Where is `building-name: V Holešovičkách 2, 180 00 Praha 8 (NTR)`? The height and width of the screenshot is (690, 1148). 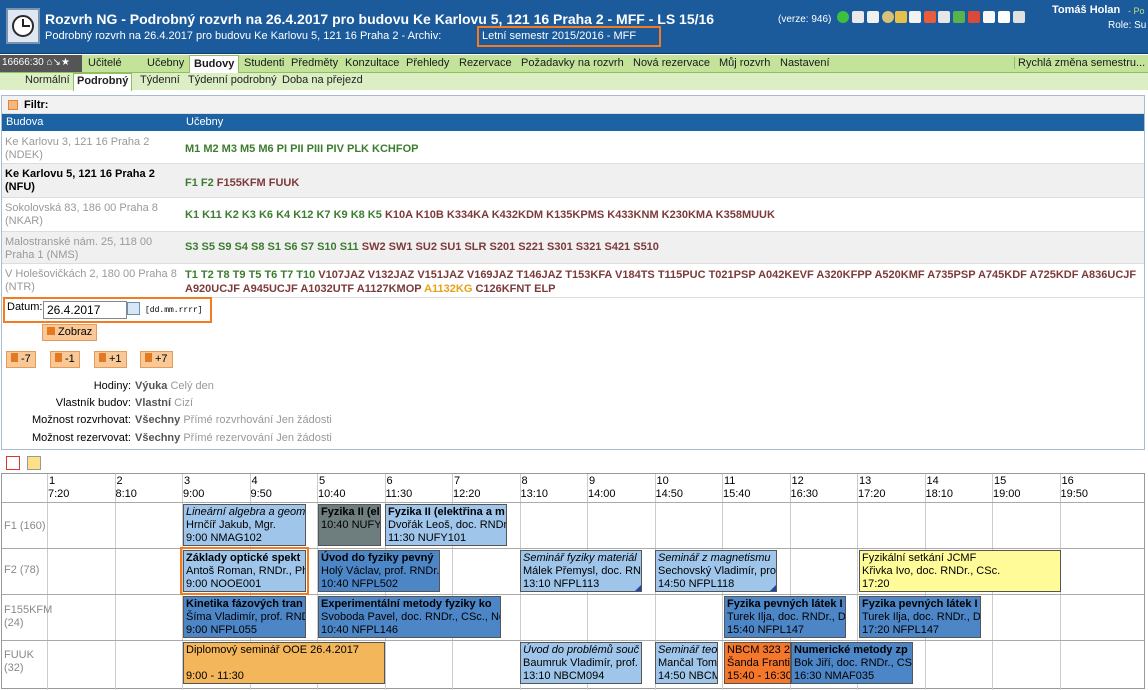
building-name: V Holešovičkách 2, 180 00 Praha 8 (NTR) is located at coordinates (91, 280).